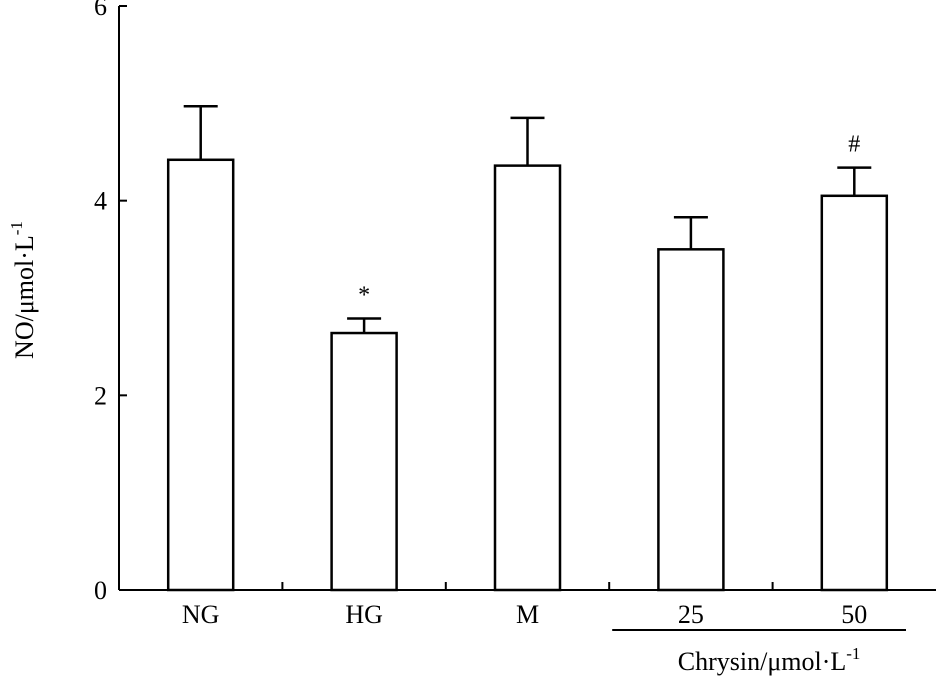  Describe the element at coordinates (364, 295) in the screenshot. I see `significance-marker: *` at that location.